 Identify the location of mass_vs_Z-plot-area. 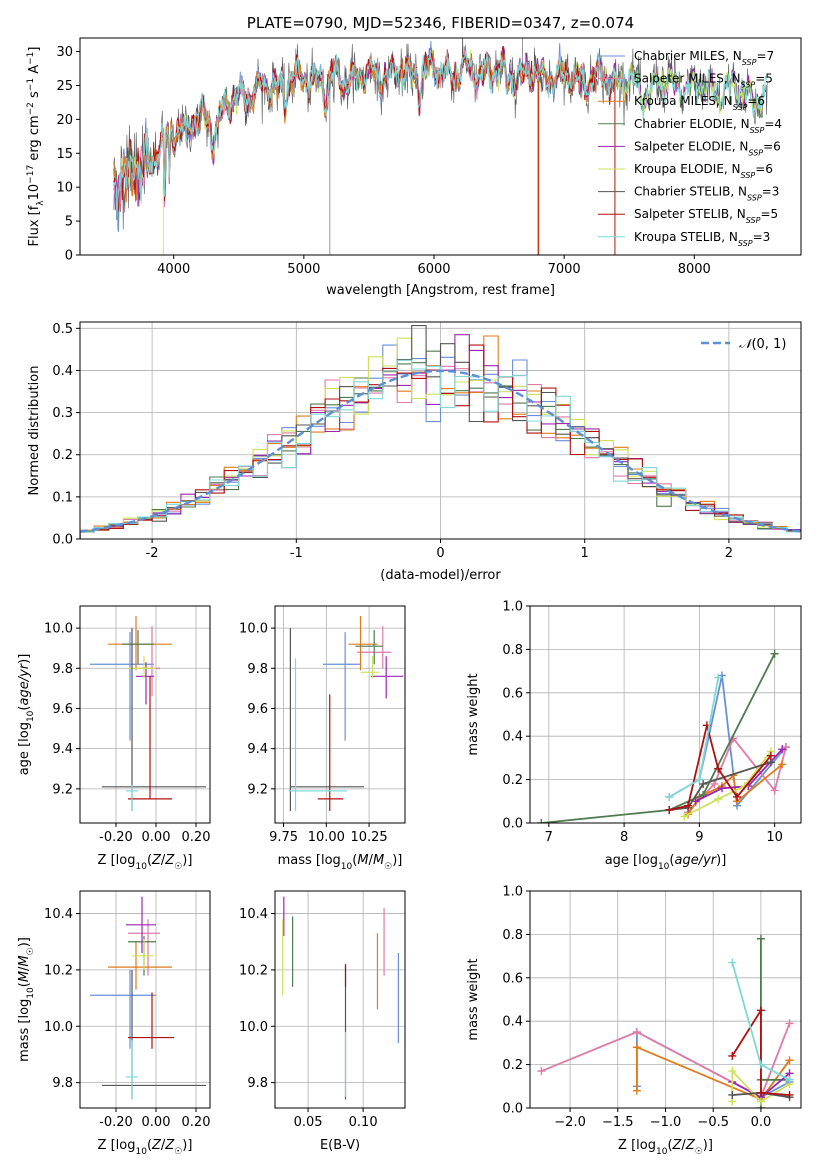
(148, 998).